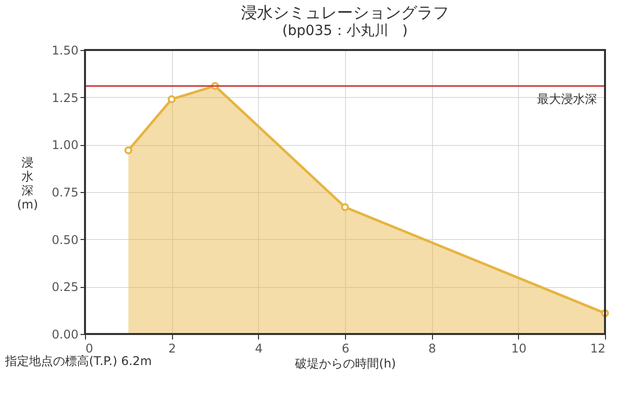 This screenshot has width=627, height=403. Describe the element at coordinates (259, 349) in the screenshot. I see `x-tick-label: 4` at that location.